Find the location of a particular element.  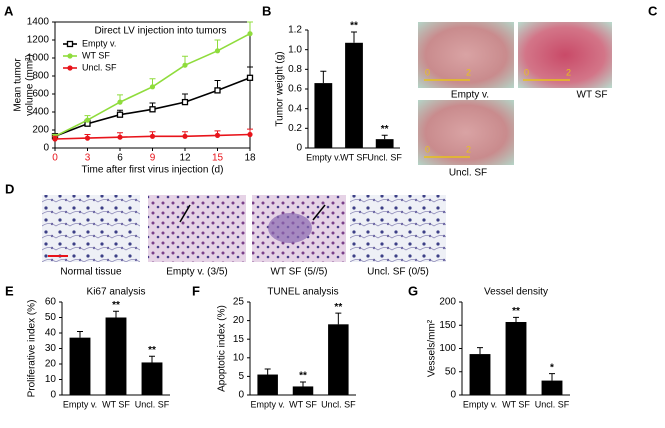

y-tick-label: 1400 is located at coordinates (38, 22).